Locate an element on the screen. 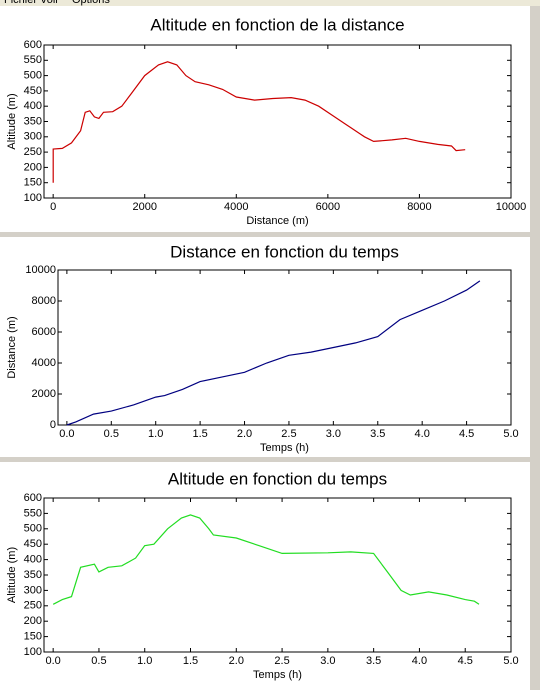 The image size is (540, 690). x-tick-label: 4000 is located at coordinates (236, 207).